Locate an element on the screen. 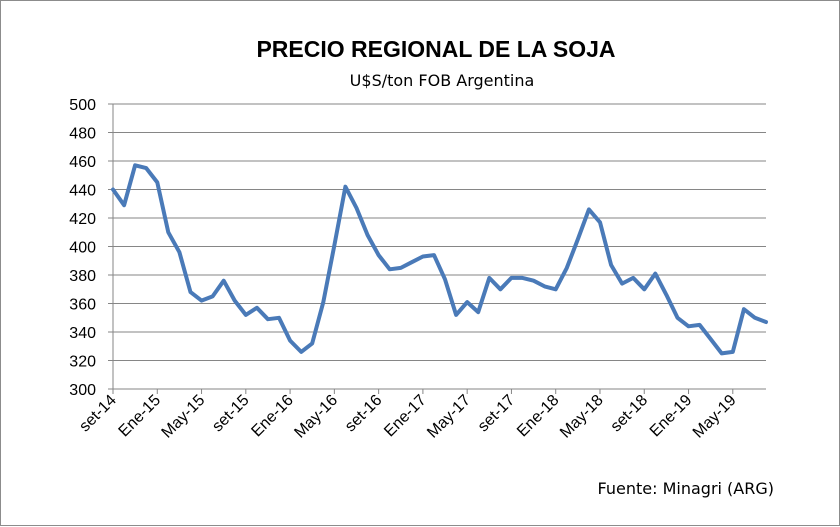 The height and width of the screenshot is (527, 840). y-tick-labels: 300 320 340 360 380 400 420 440 460 480 500 is located at coordinates (91, 248).